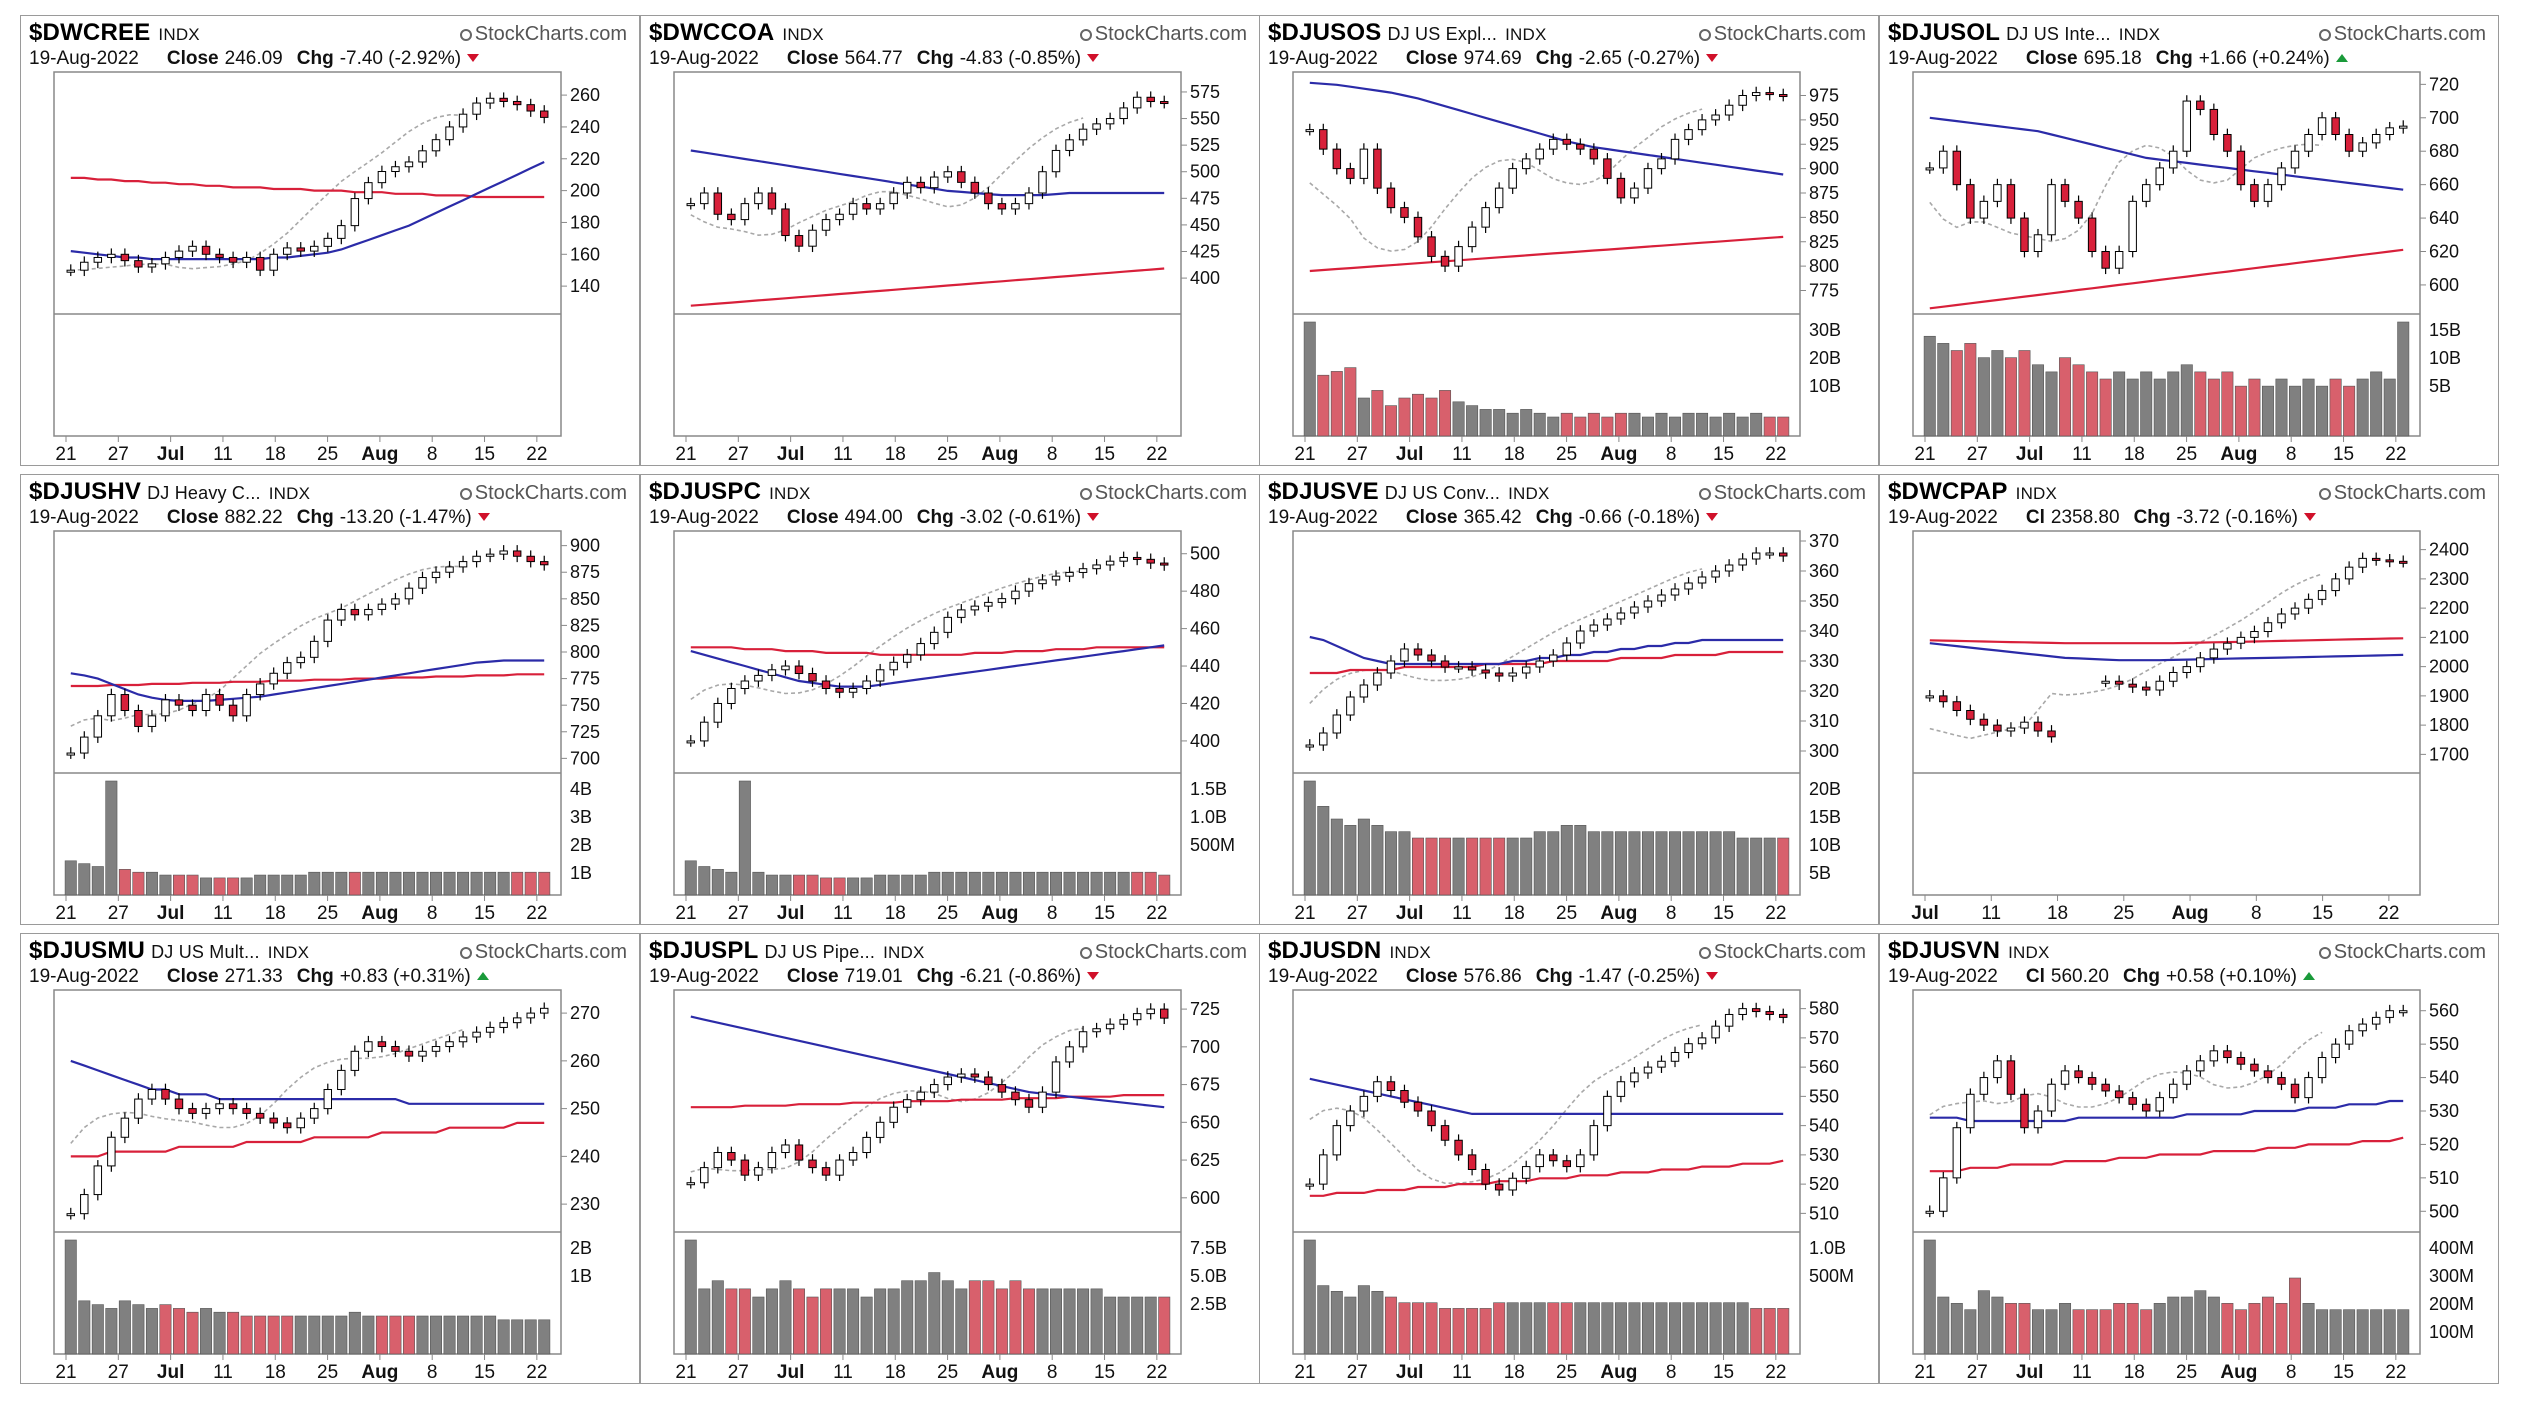 This screenshot has height=1413, width=2527. What do you see at coordinates (1824, 691) in the screenshot?
I see `y-tick-label: 320` at bounding box center [1824, 691].